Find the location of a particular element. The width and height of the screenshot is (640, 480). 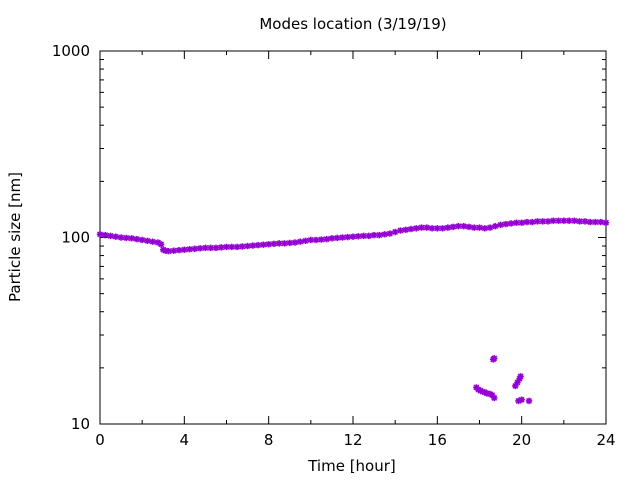

x-tick-label: 12 is located at coordinates (352, 440).